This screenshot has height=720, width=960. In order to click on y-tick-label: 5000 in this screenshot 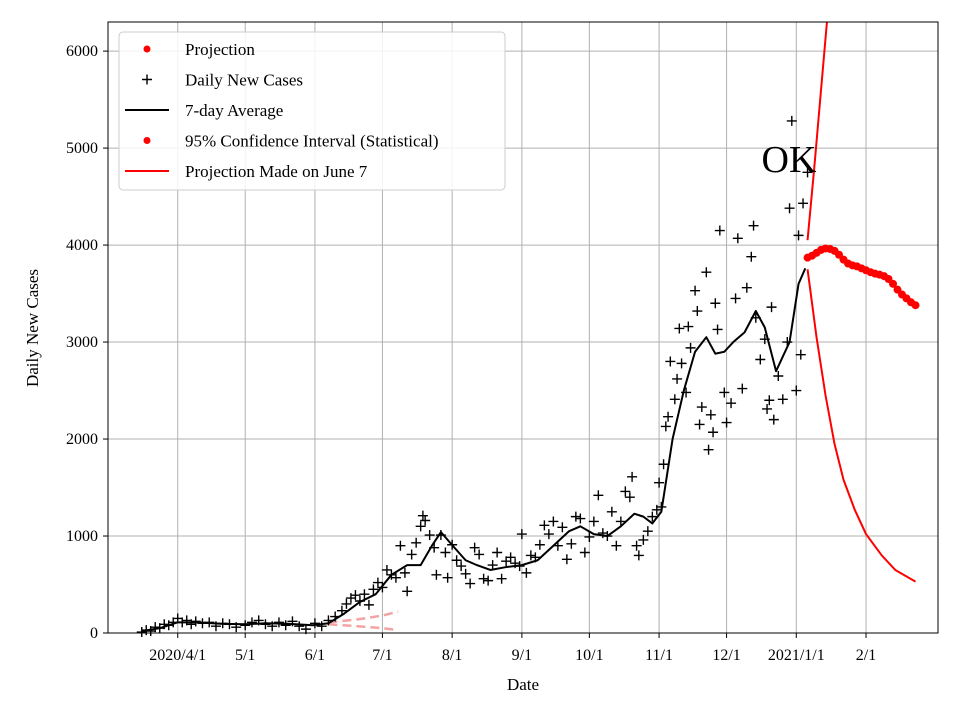, I will do `click(82, 148)`.